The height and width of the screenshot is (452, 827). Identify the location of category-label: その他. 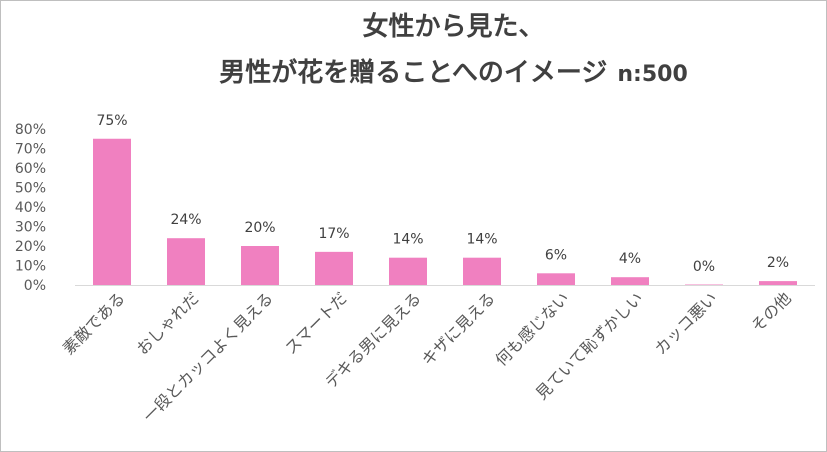
(770, 311).